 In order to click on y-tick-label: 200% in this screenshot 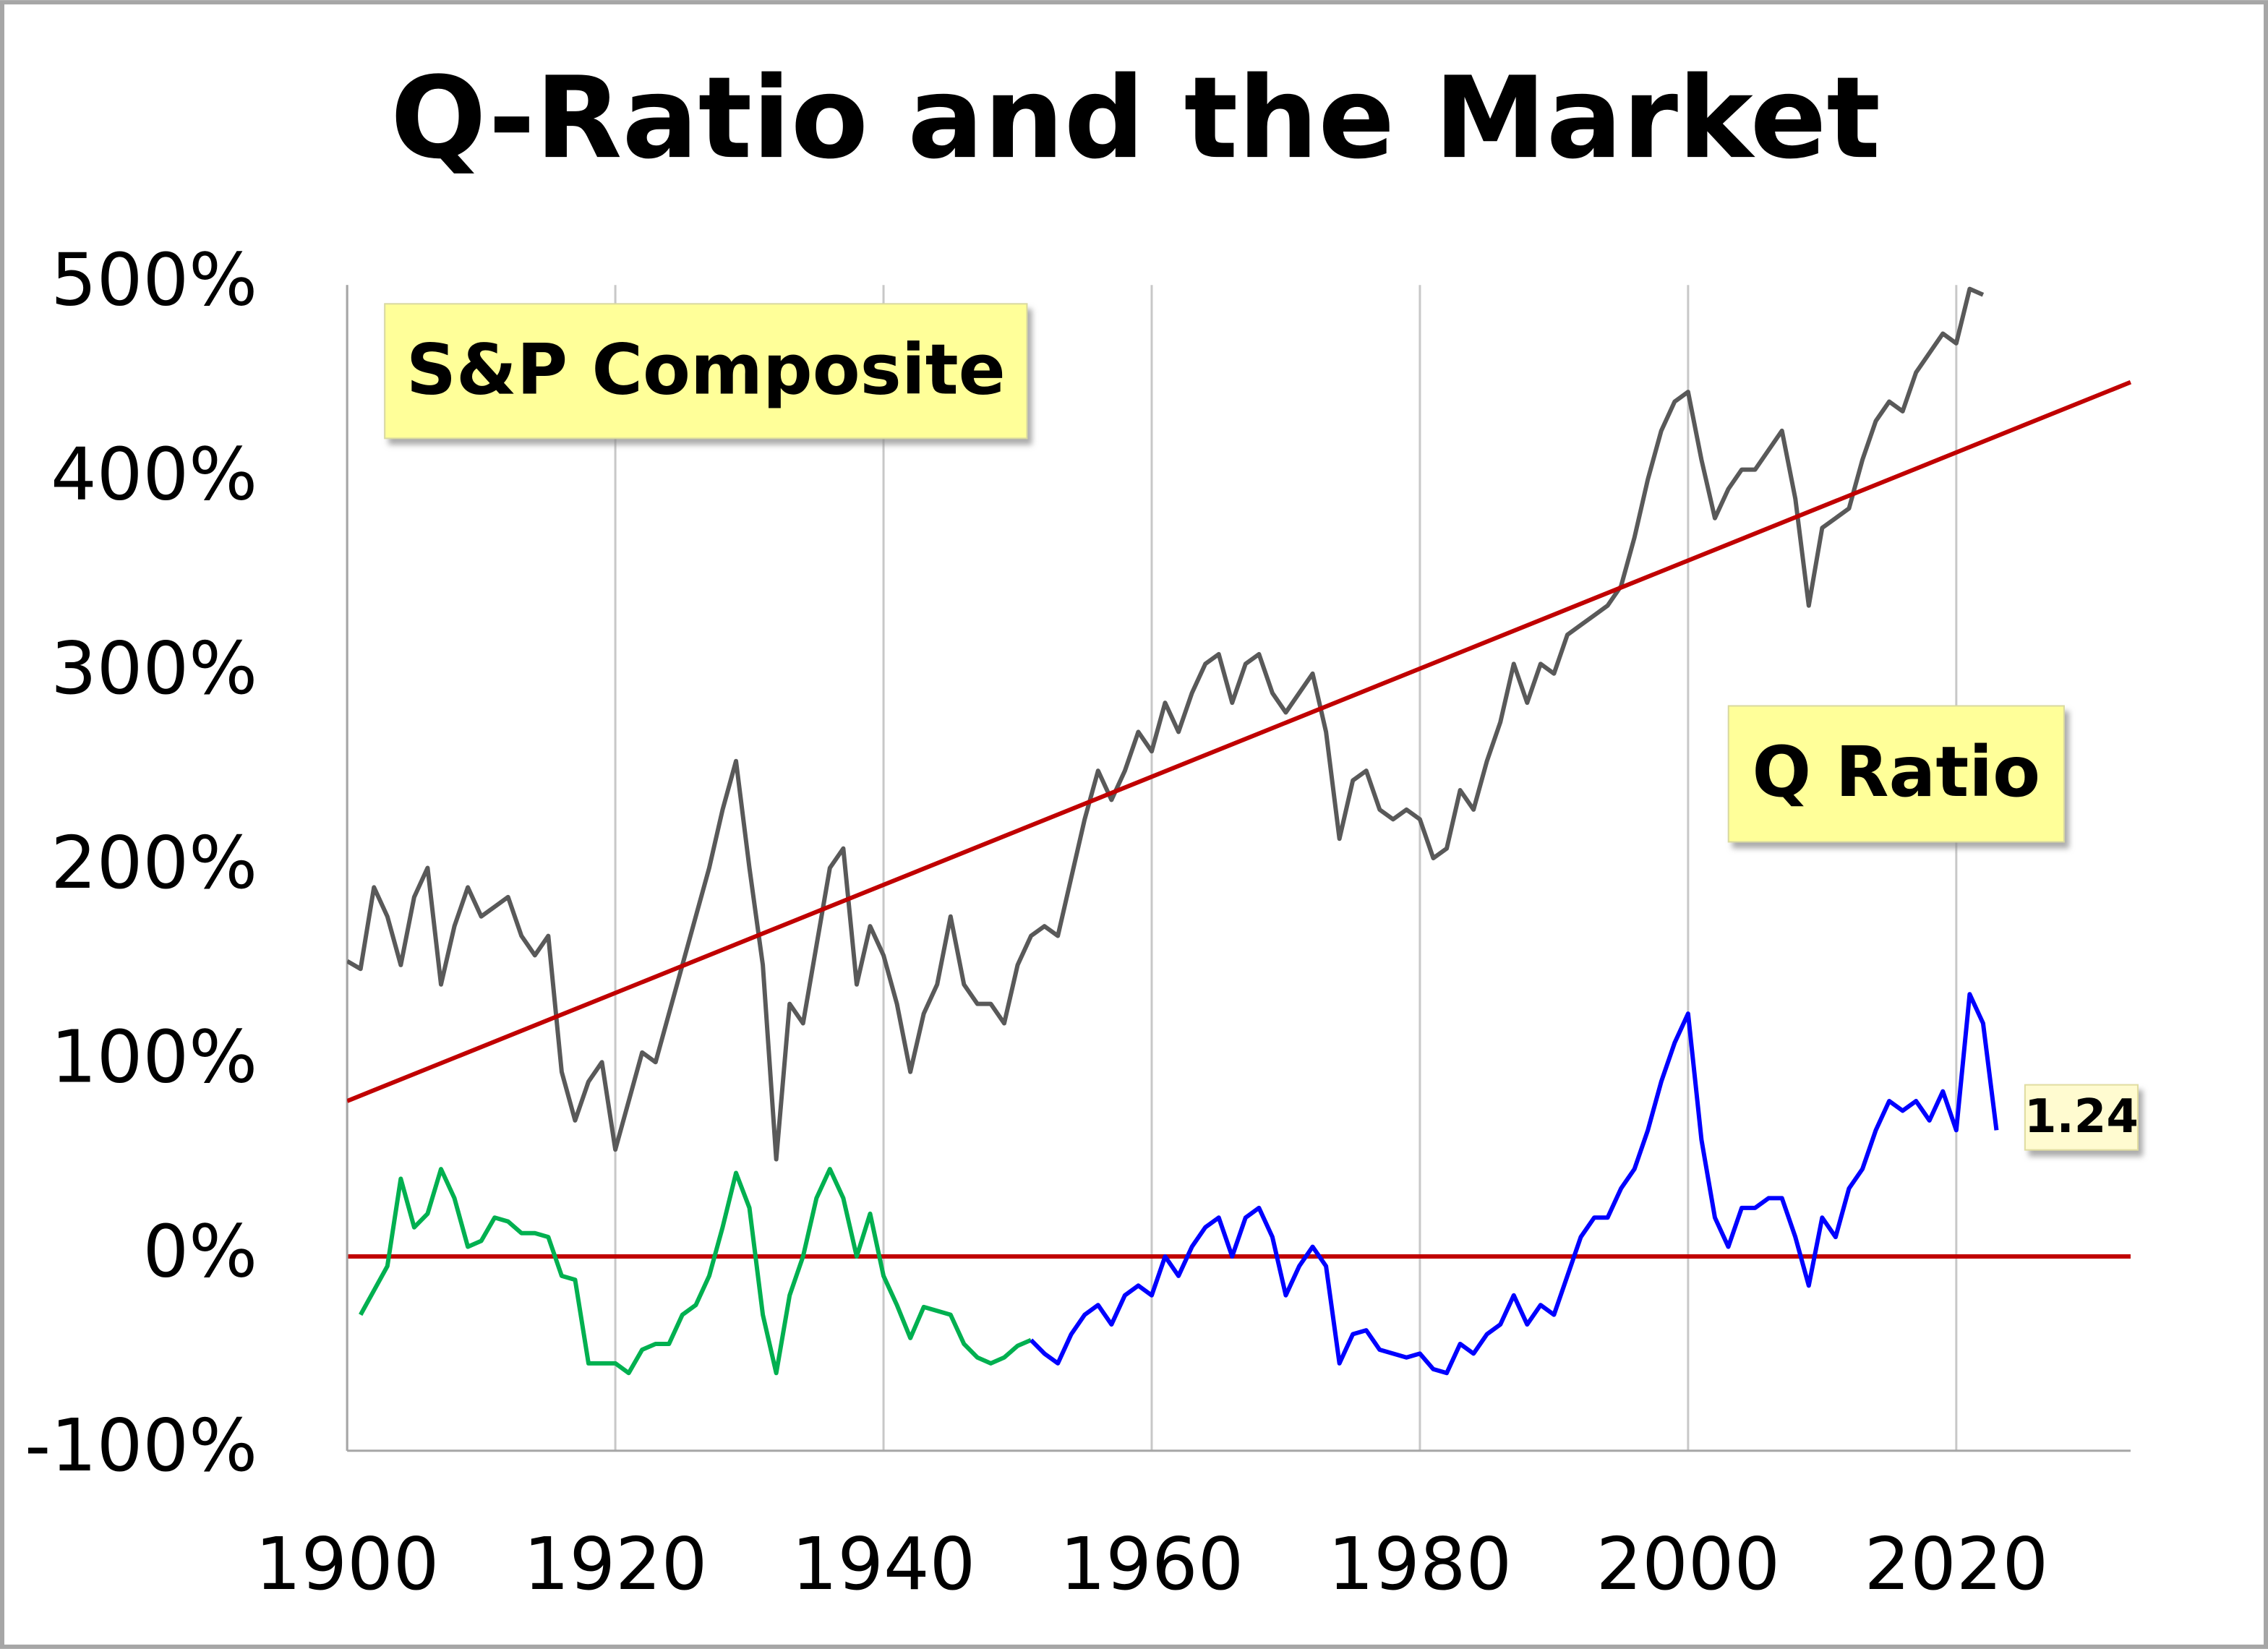, I will do `click(154, 863)`.